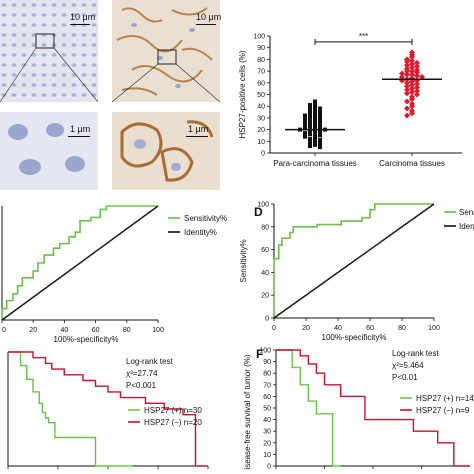 The image size is (474, 474). Describe the element at coordinates (83, 17) in the screenshot. I see `scale-label-top-left: 10 μm` at that location.